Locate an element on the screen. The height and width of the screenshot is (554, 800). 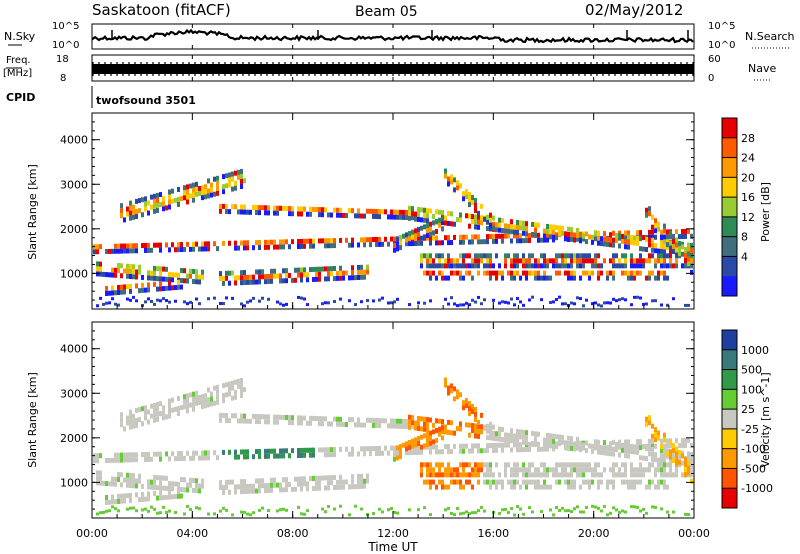
date-label: 02/May/2012 is located at coordinates (634, 10).